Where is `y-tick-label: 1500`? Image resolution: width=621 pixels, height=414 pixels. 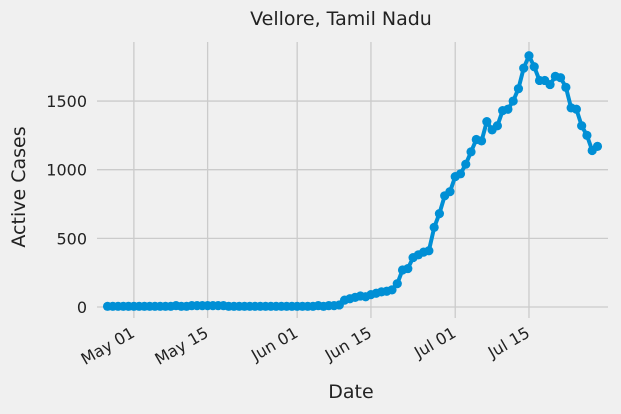
y-tick-label: 1500 is located at coordinates (66, 101).